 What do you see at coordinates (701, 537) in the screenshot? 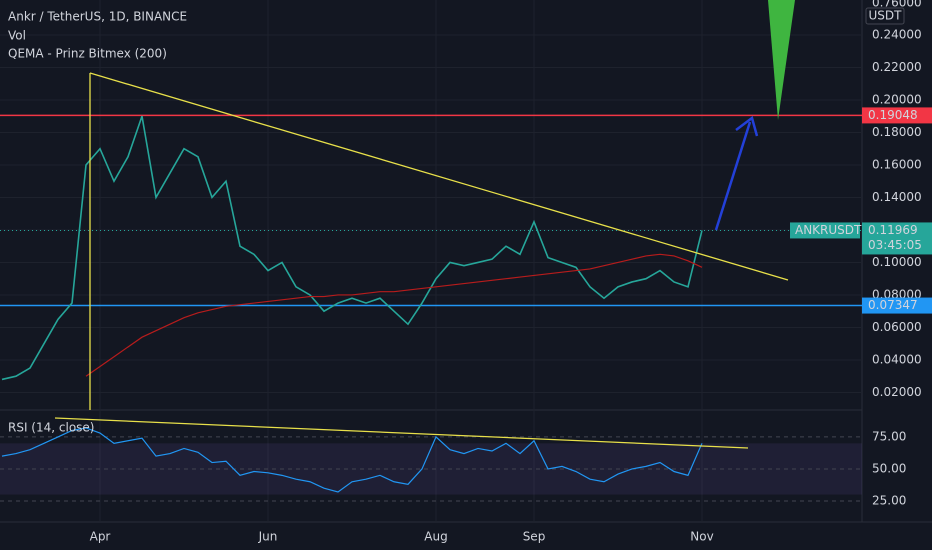
I see `x-tick-label: Nov` at bounding box center [701, 537].